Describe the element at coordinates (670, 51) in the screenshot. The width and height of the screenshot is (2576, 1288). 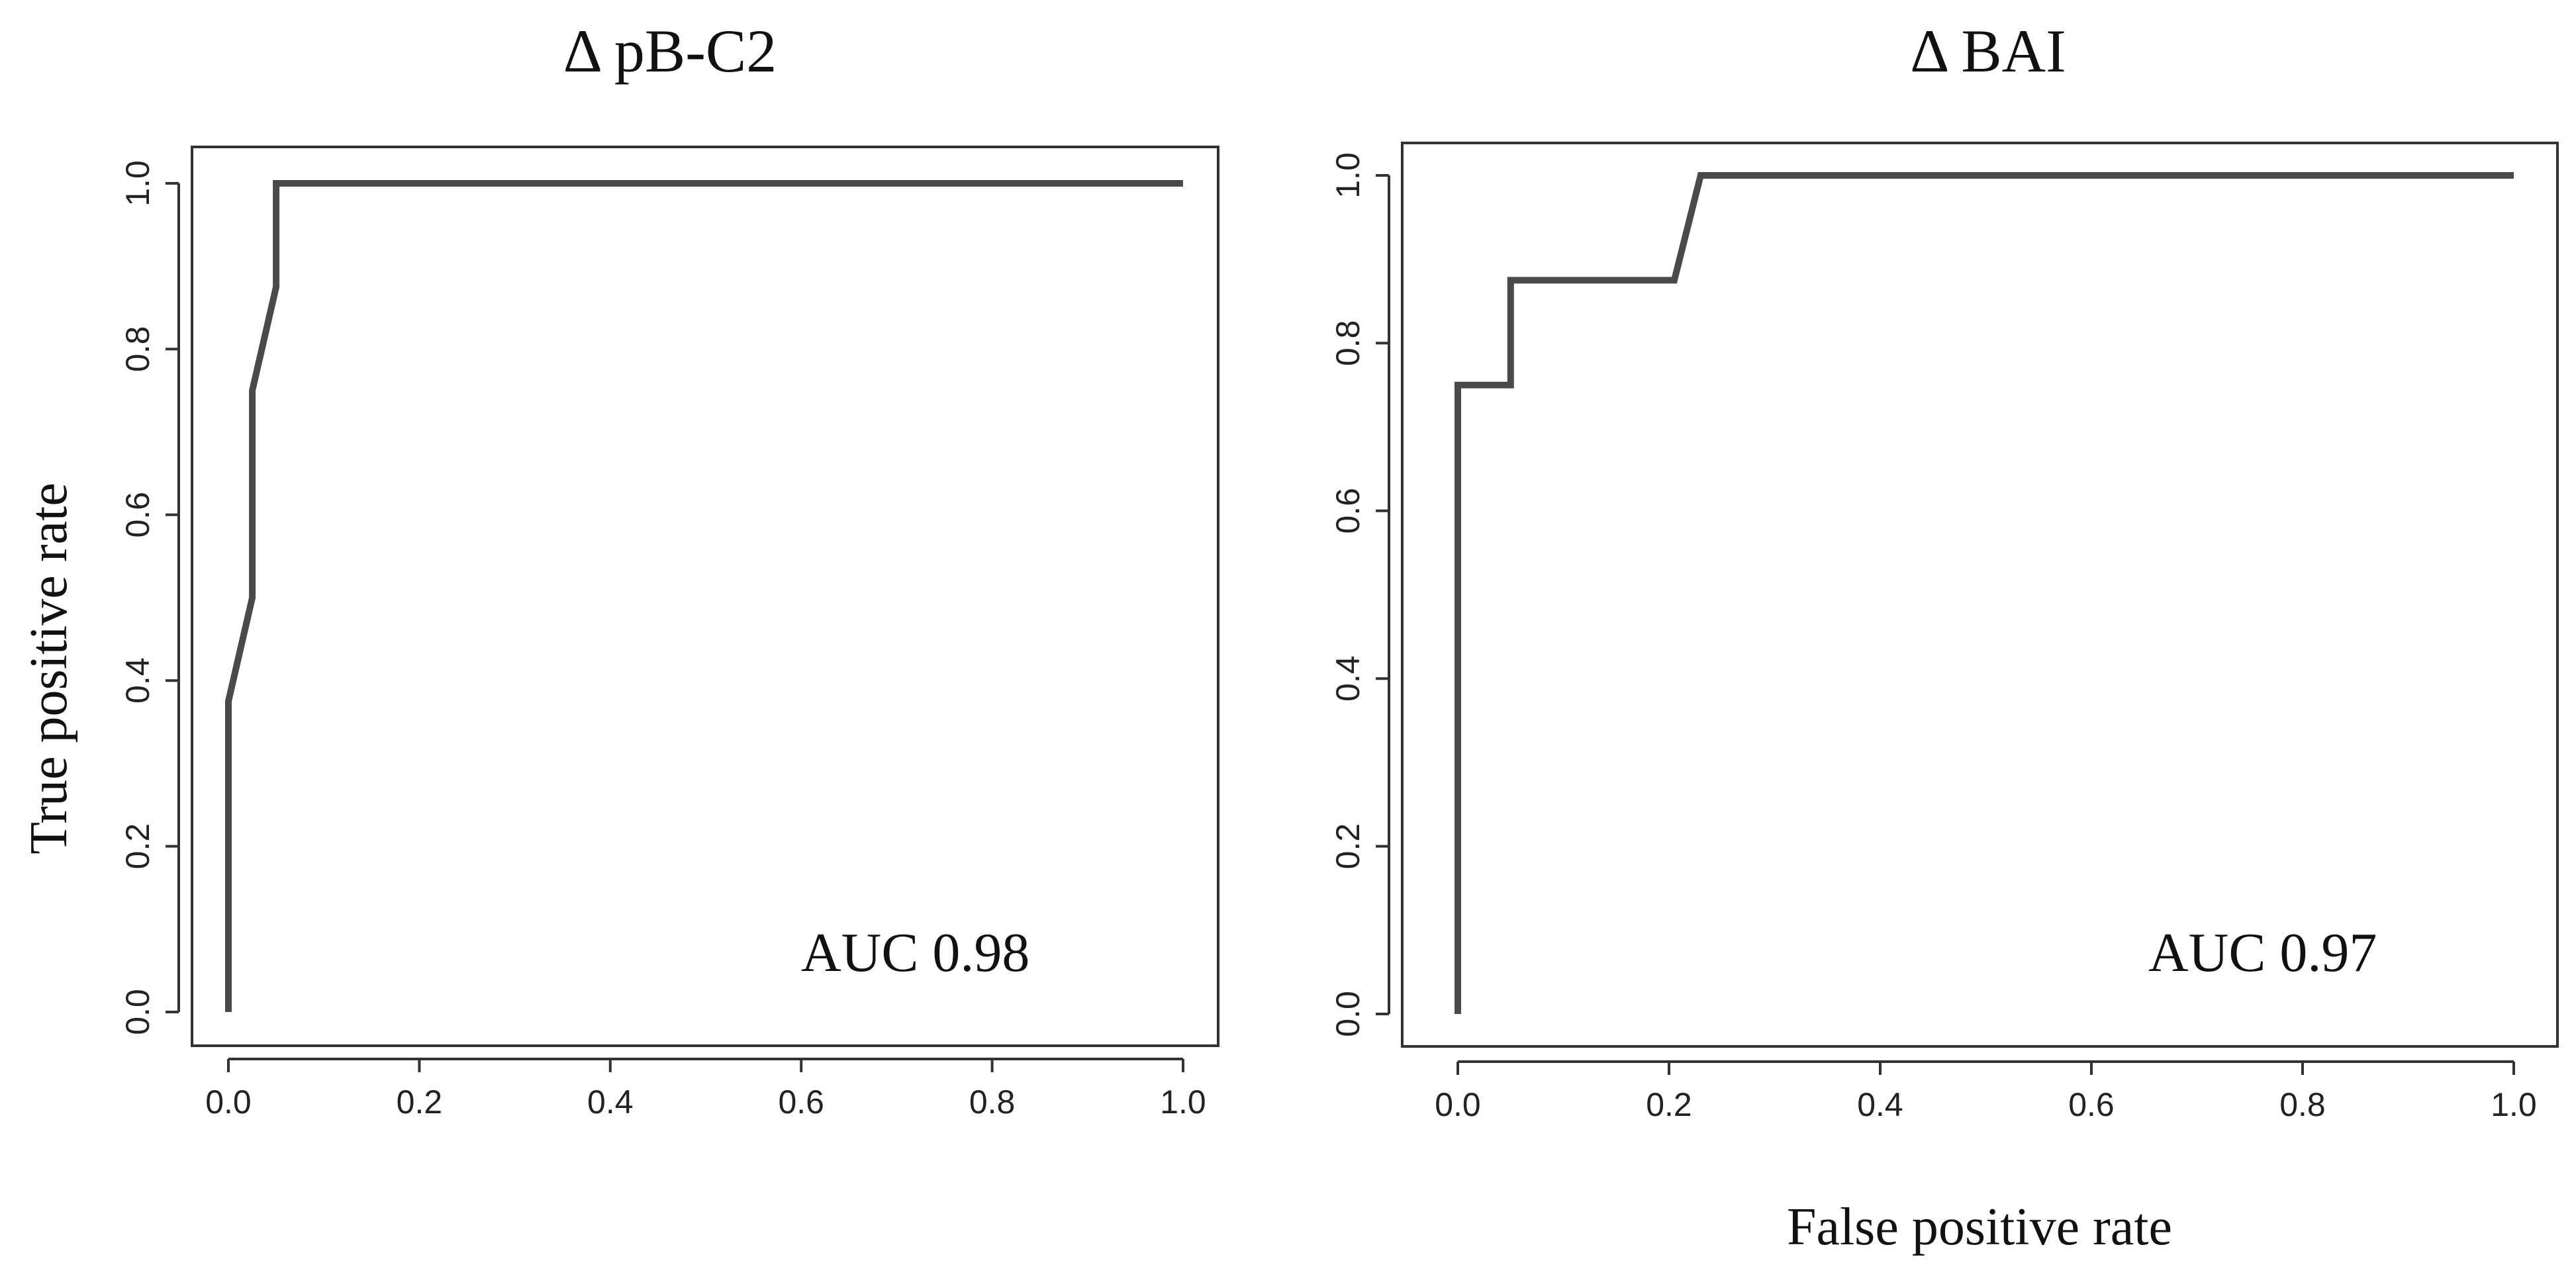
I see `chart-title-left: Δ pB-C2` at that location.